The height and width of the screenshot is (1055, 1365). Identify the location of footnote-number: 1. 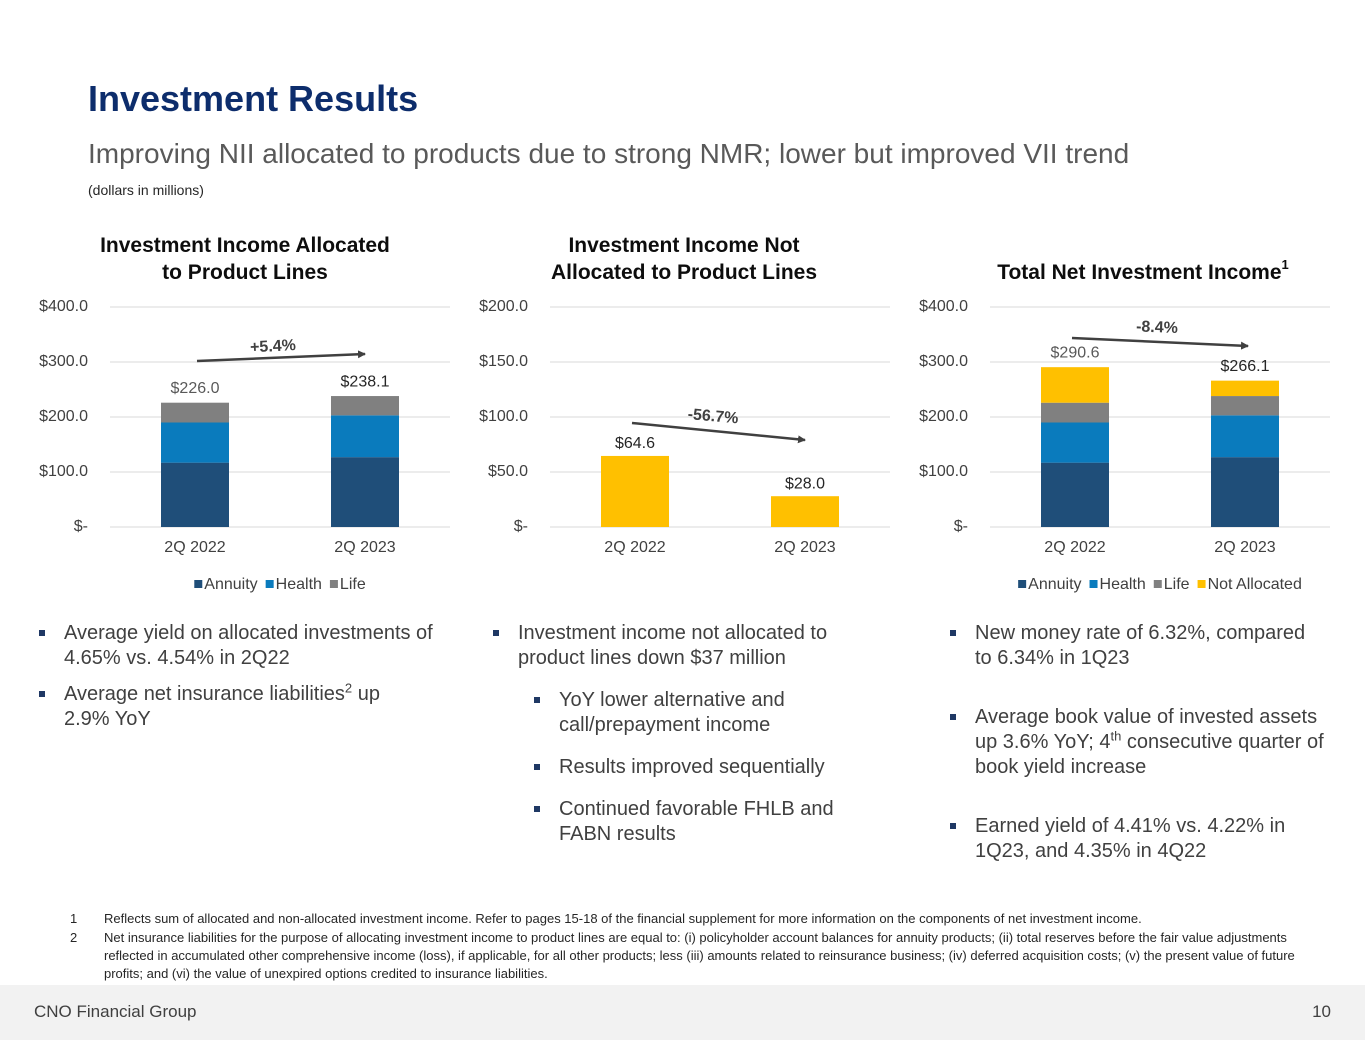
(74, 918).